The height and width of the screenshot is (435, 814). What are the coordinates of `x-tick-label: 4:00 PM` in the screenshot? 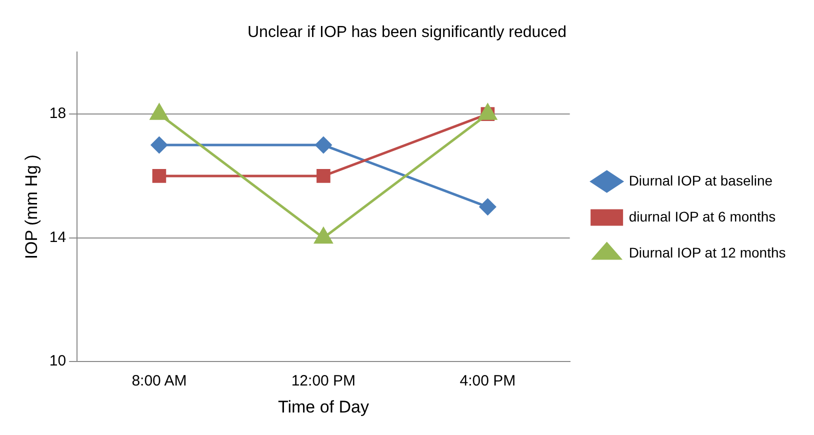 It's located at (488, 381).